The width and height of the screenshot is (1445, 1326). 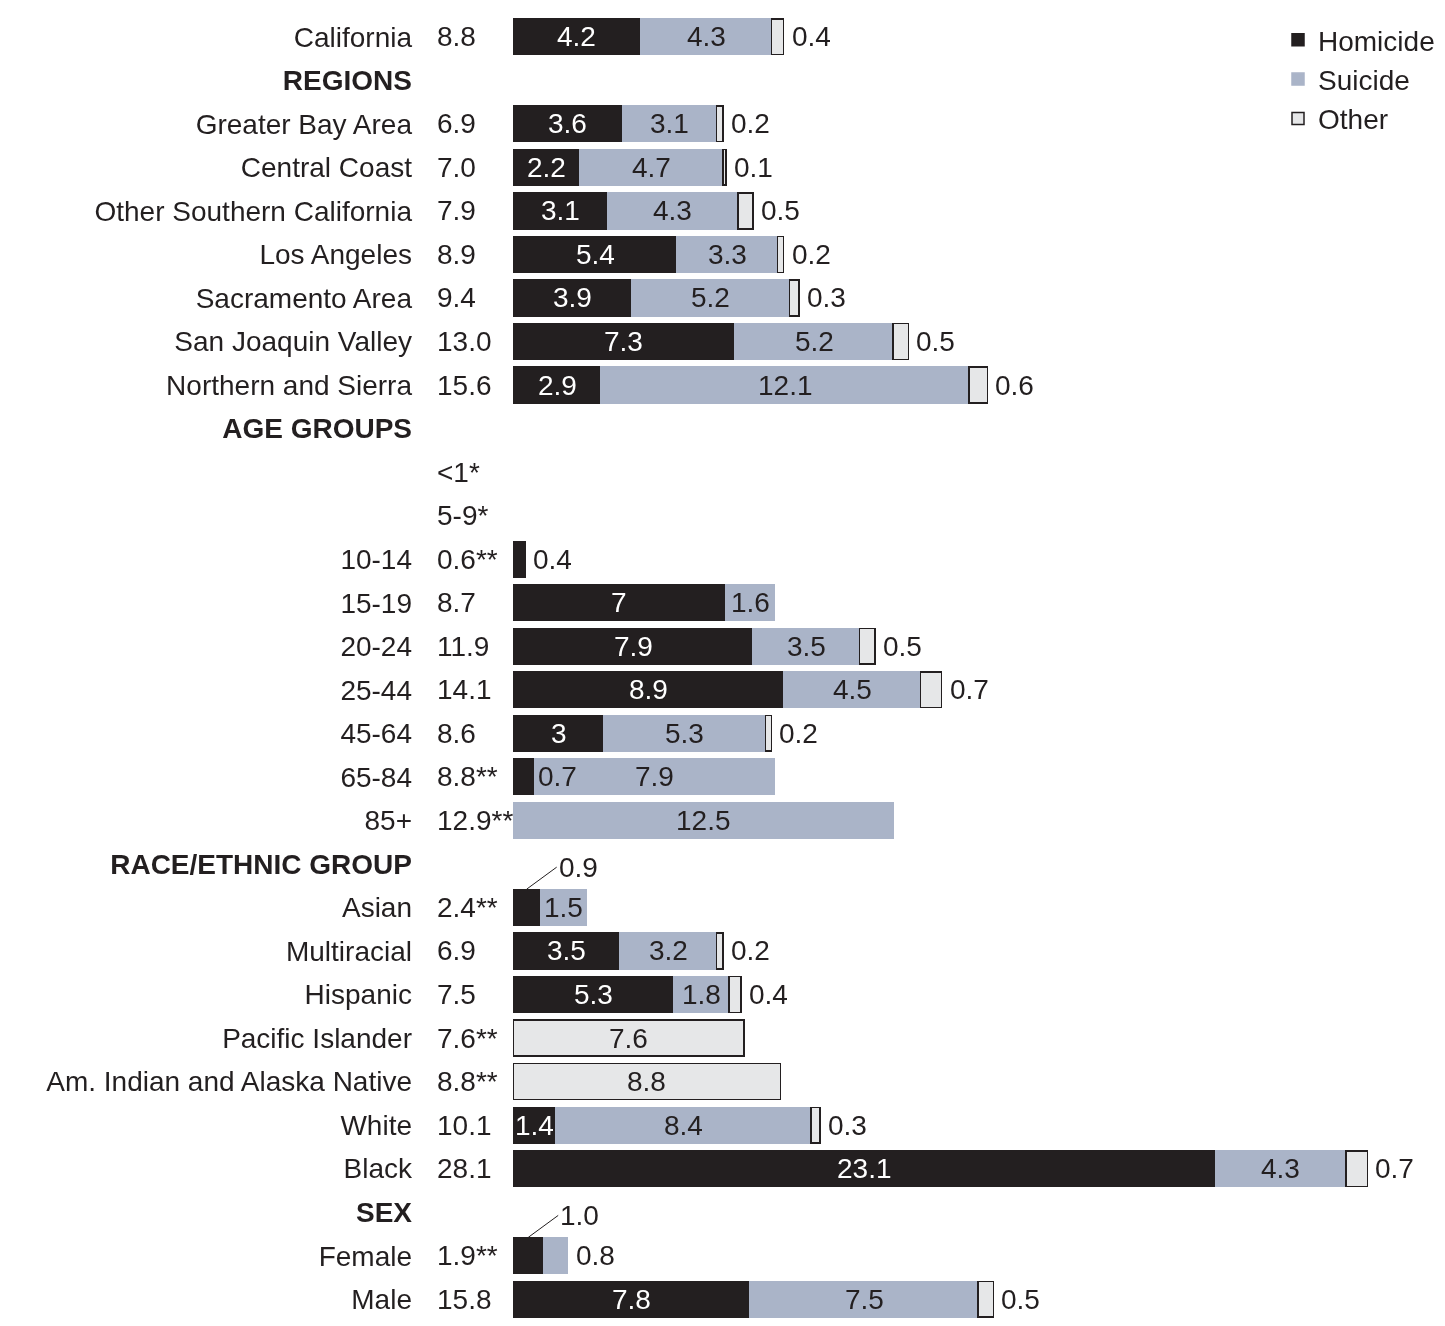 I want to click on y-tick-label: 45-64, so click(x=376, y=734).